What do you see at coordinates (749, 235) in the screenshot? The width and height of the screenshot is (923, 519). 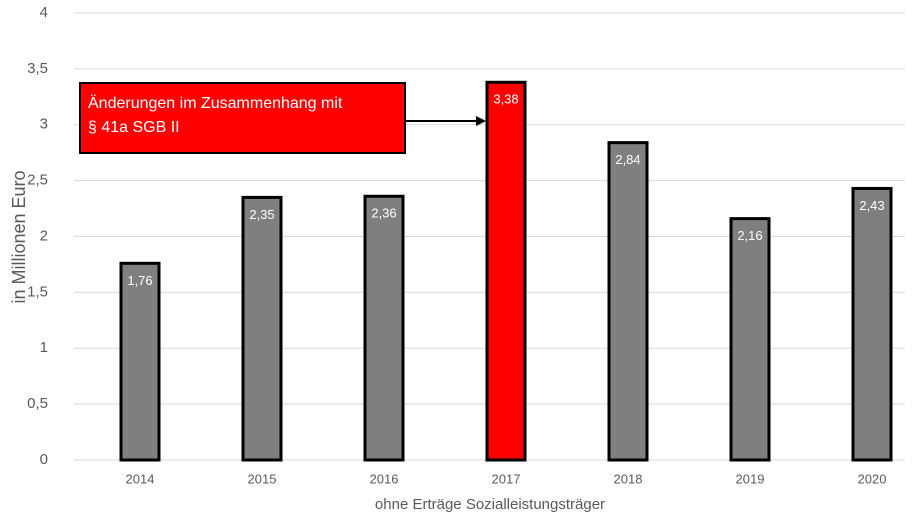 I see `data-label: 2,16` at bounding box center [749, 235].